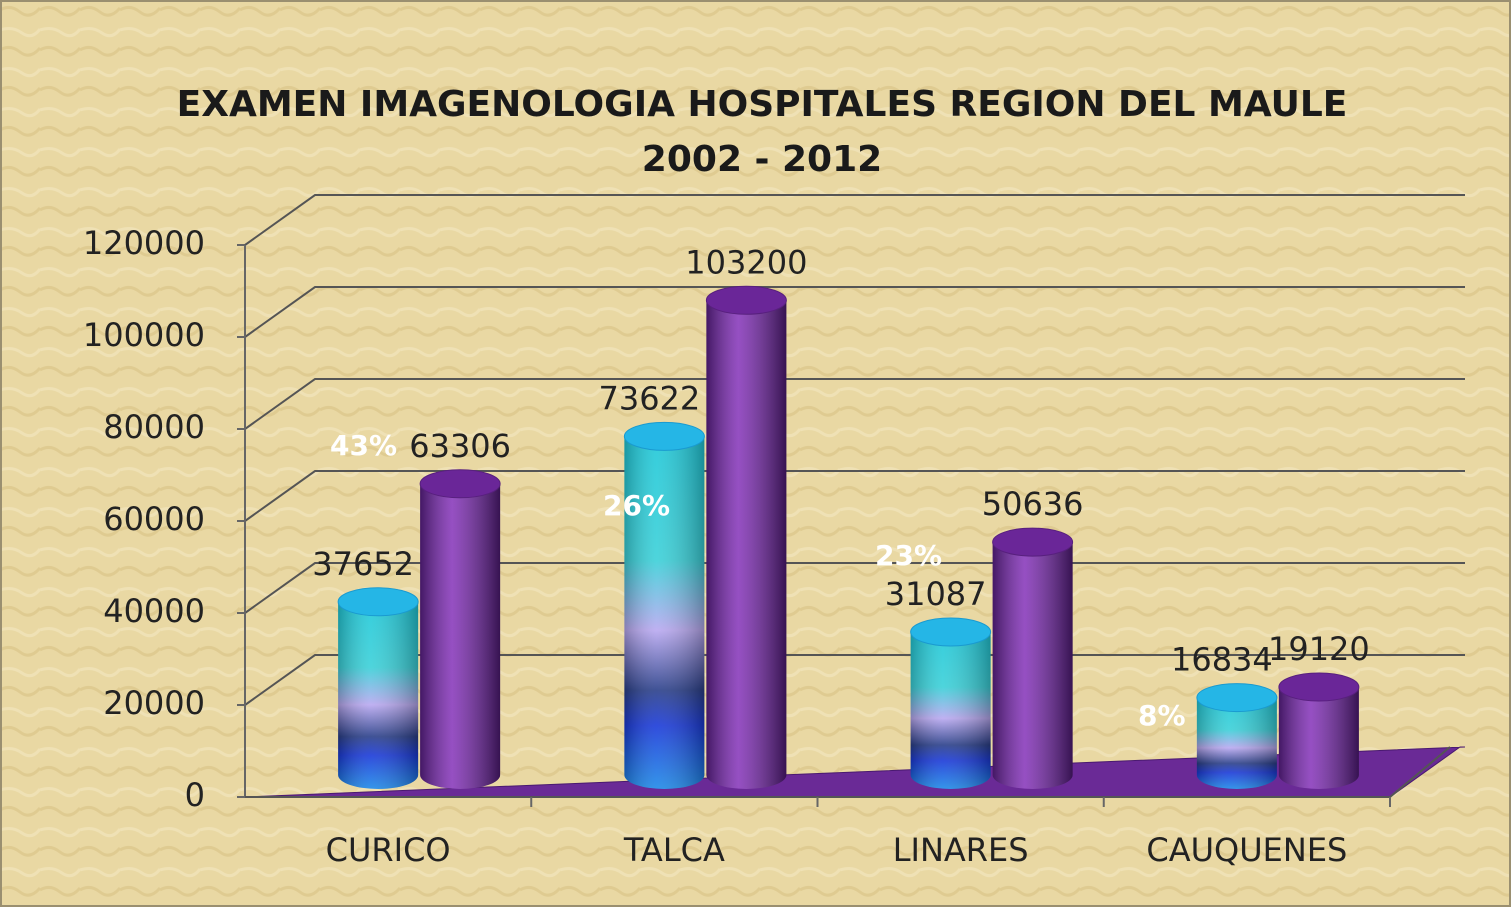 This screenshot has width=1511, height=911. Describe the element at coordinates (636, 505) in the screenshot. I see `annotation: 26%` at that location.